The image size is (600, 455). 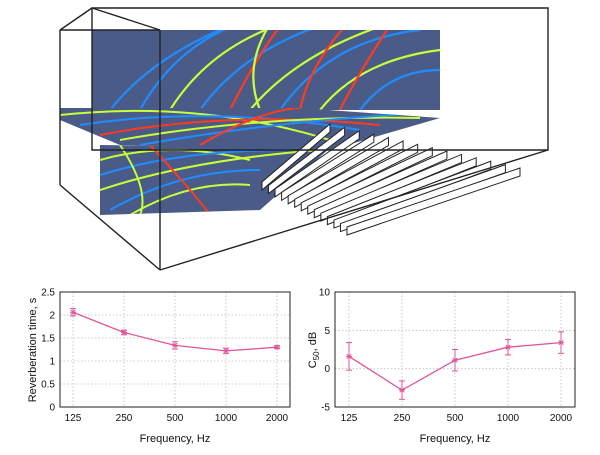 What do you see at coordinates (327, 331) in the screenshot?
I see `y-tick-label: 5` at bounding box center [327, 331].